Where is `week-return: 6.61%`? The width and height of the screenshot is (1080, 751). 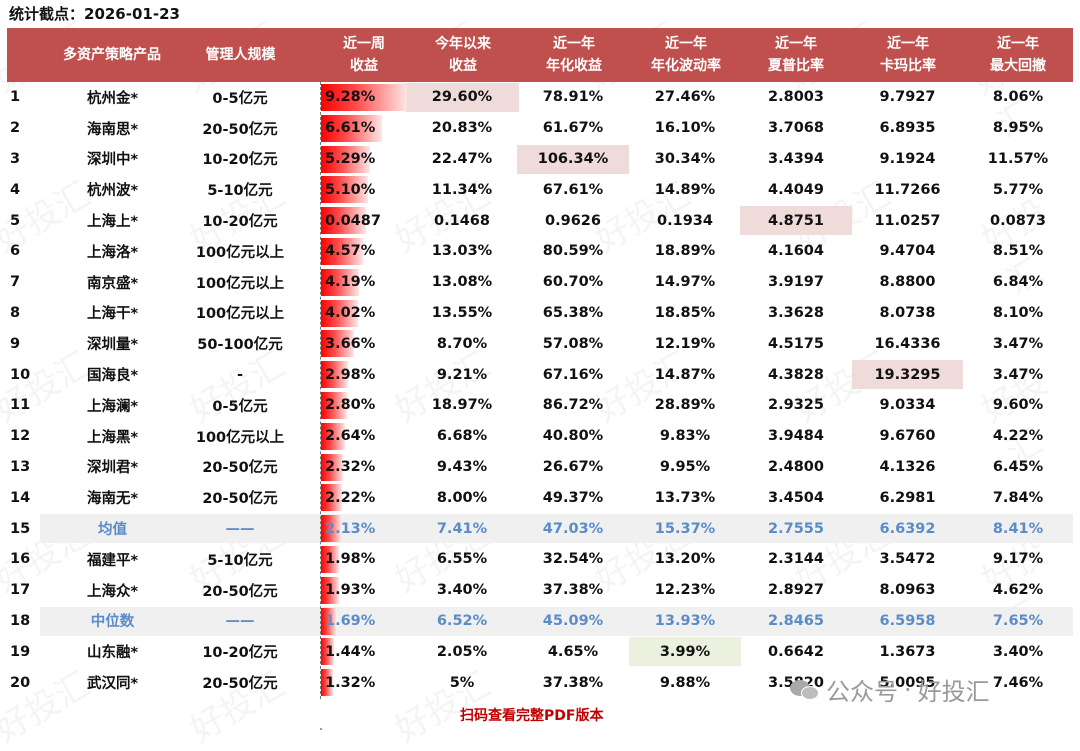 week-return: 6.61% is located at coordinates (350, 128).